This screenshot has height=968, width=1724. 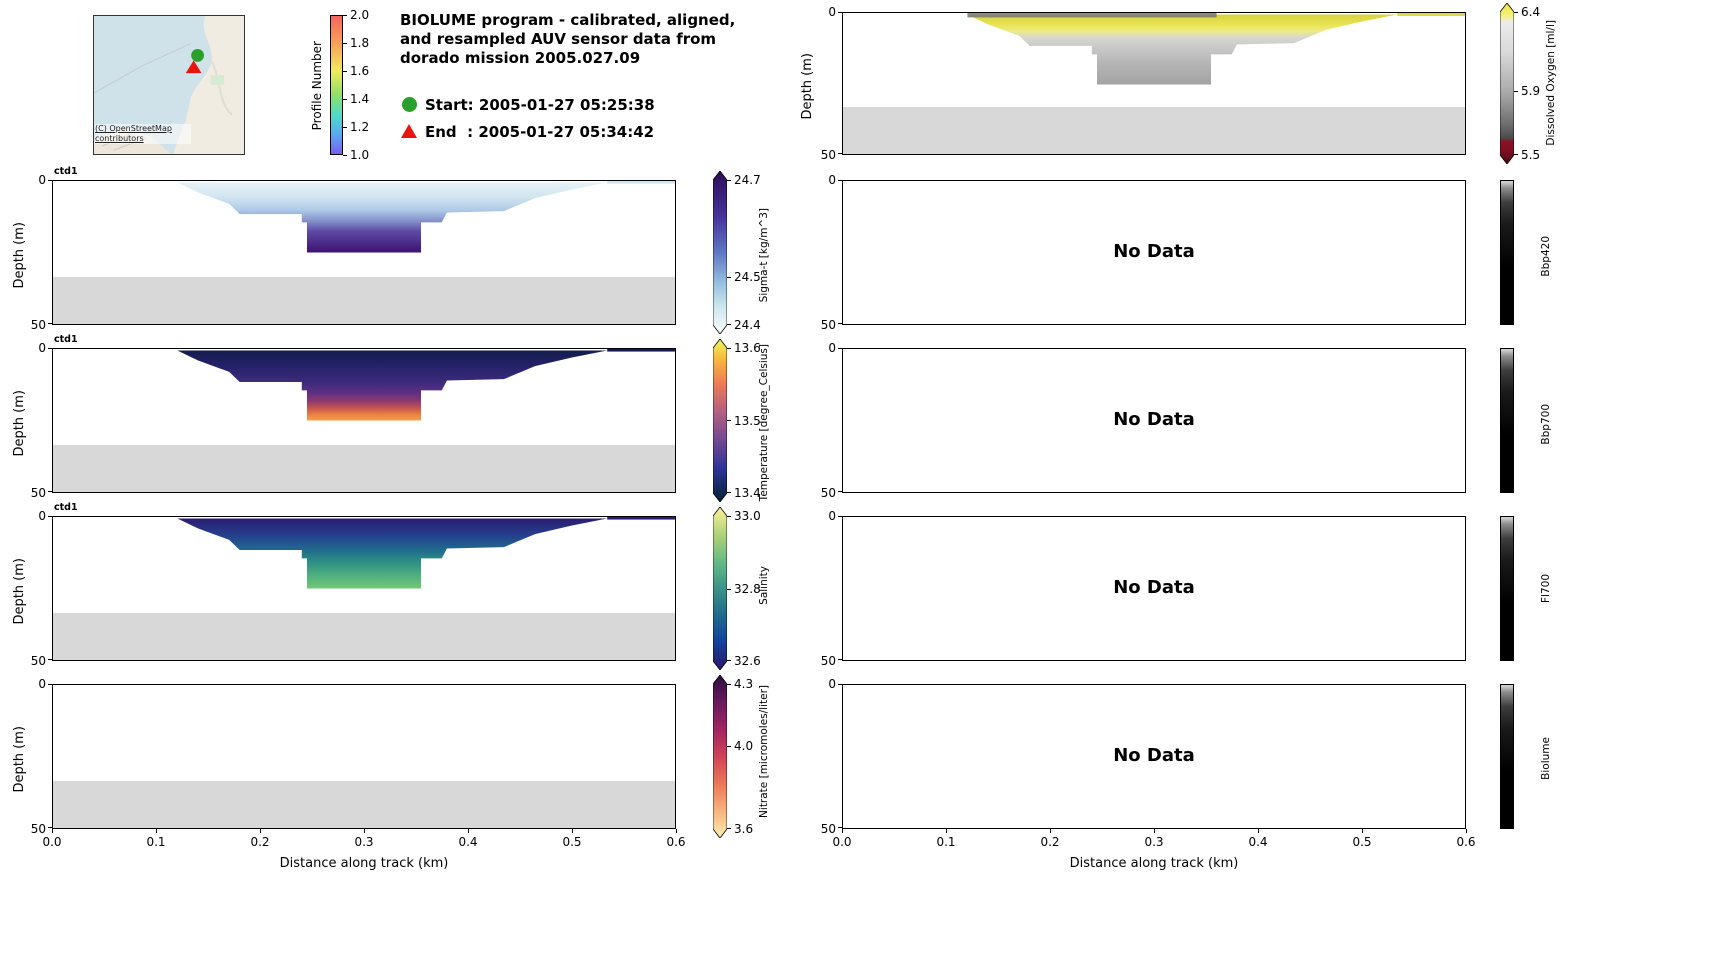 What do you see at coordinates (197, 55) in the screenshot?
I see `start-marker-icon` at bounding box center [197, 55].